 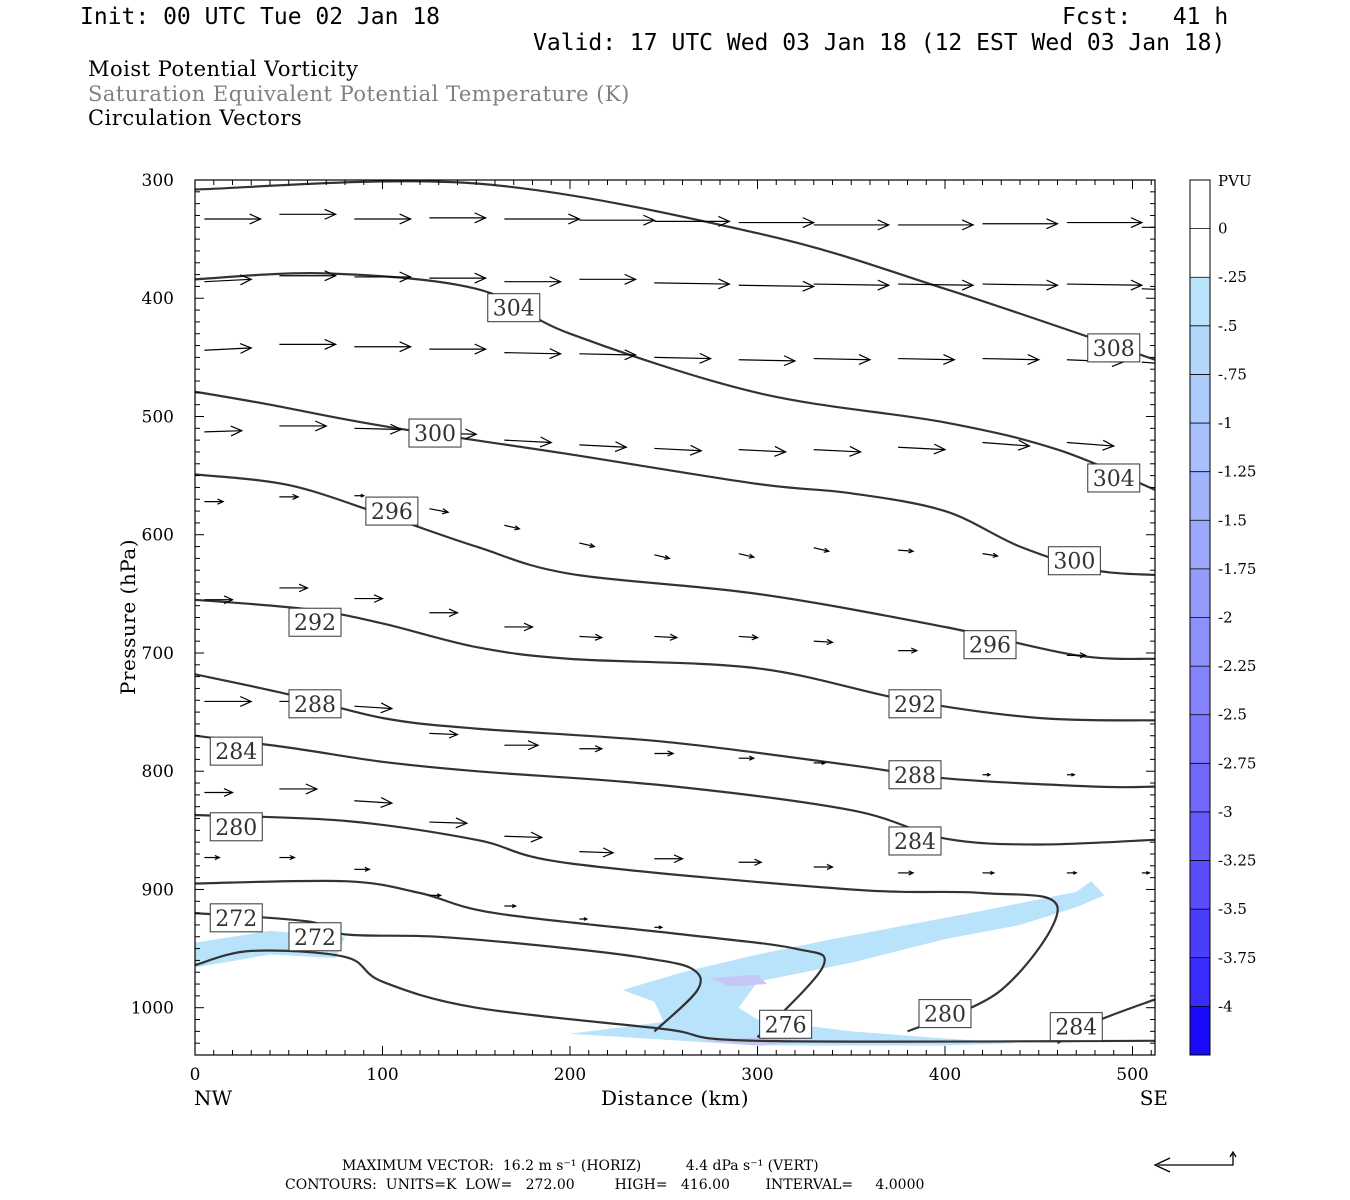 What do you see at coordinates (1232, 374) in the screenshot?
I see `colorbar-label: -.75` at bounding box center [1232, 374].